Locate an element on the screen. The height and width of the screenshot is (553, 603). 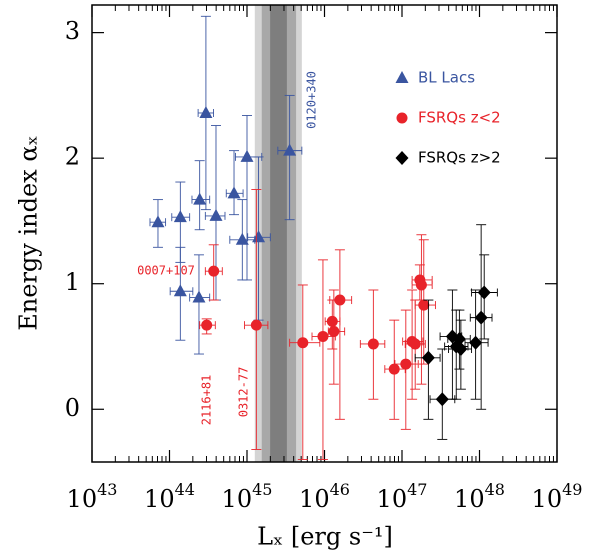
x-tick-exponent: 43 is located at coordinates (107, 489).